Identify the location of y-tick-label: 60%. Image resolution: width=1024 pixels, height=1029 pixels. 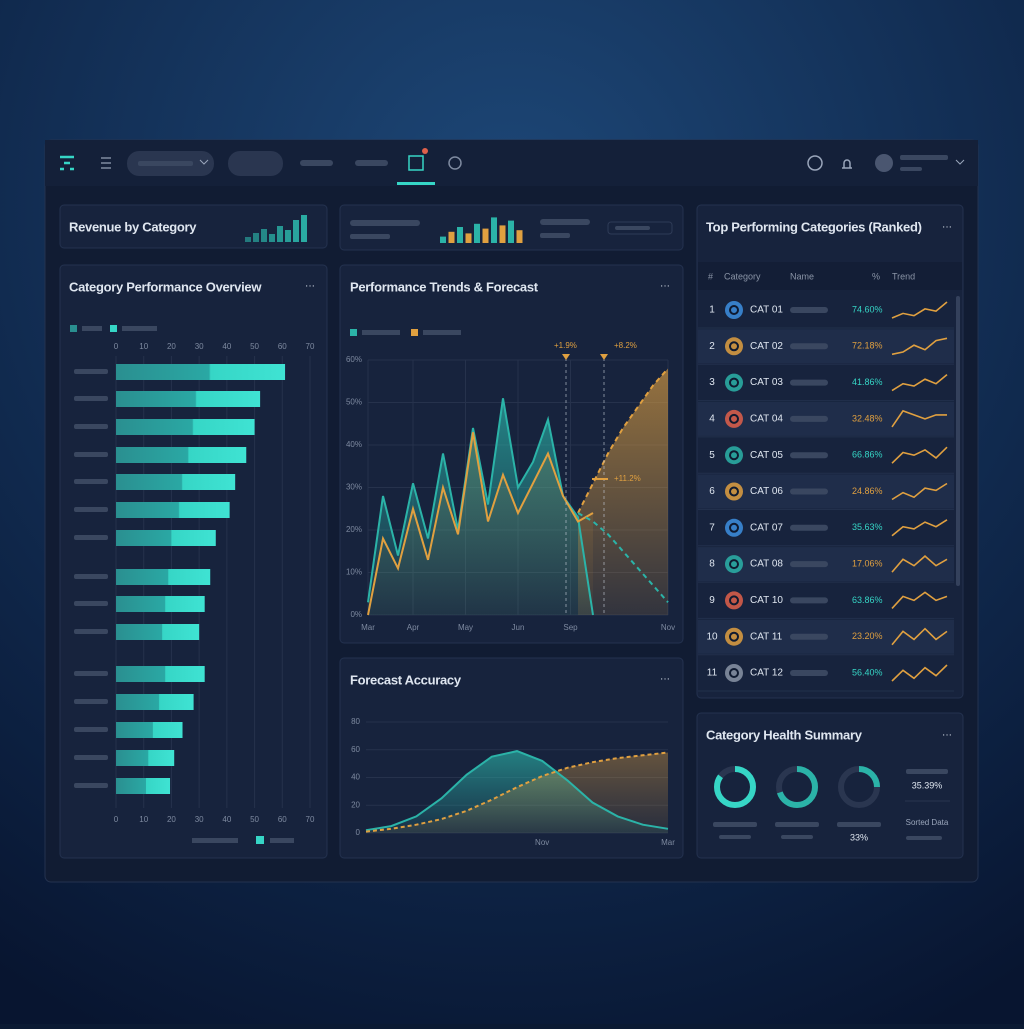
(354, 359).